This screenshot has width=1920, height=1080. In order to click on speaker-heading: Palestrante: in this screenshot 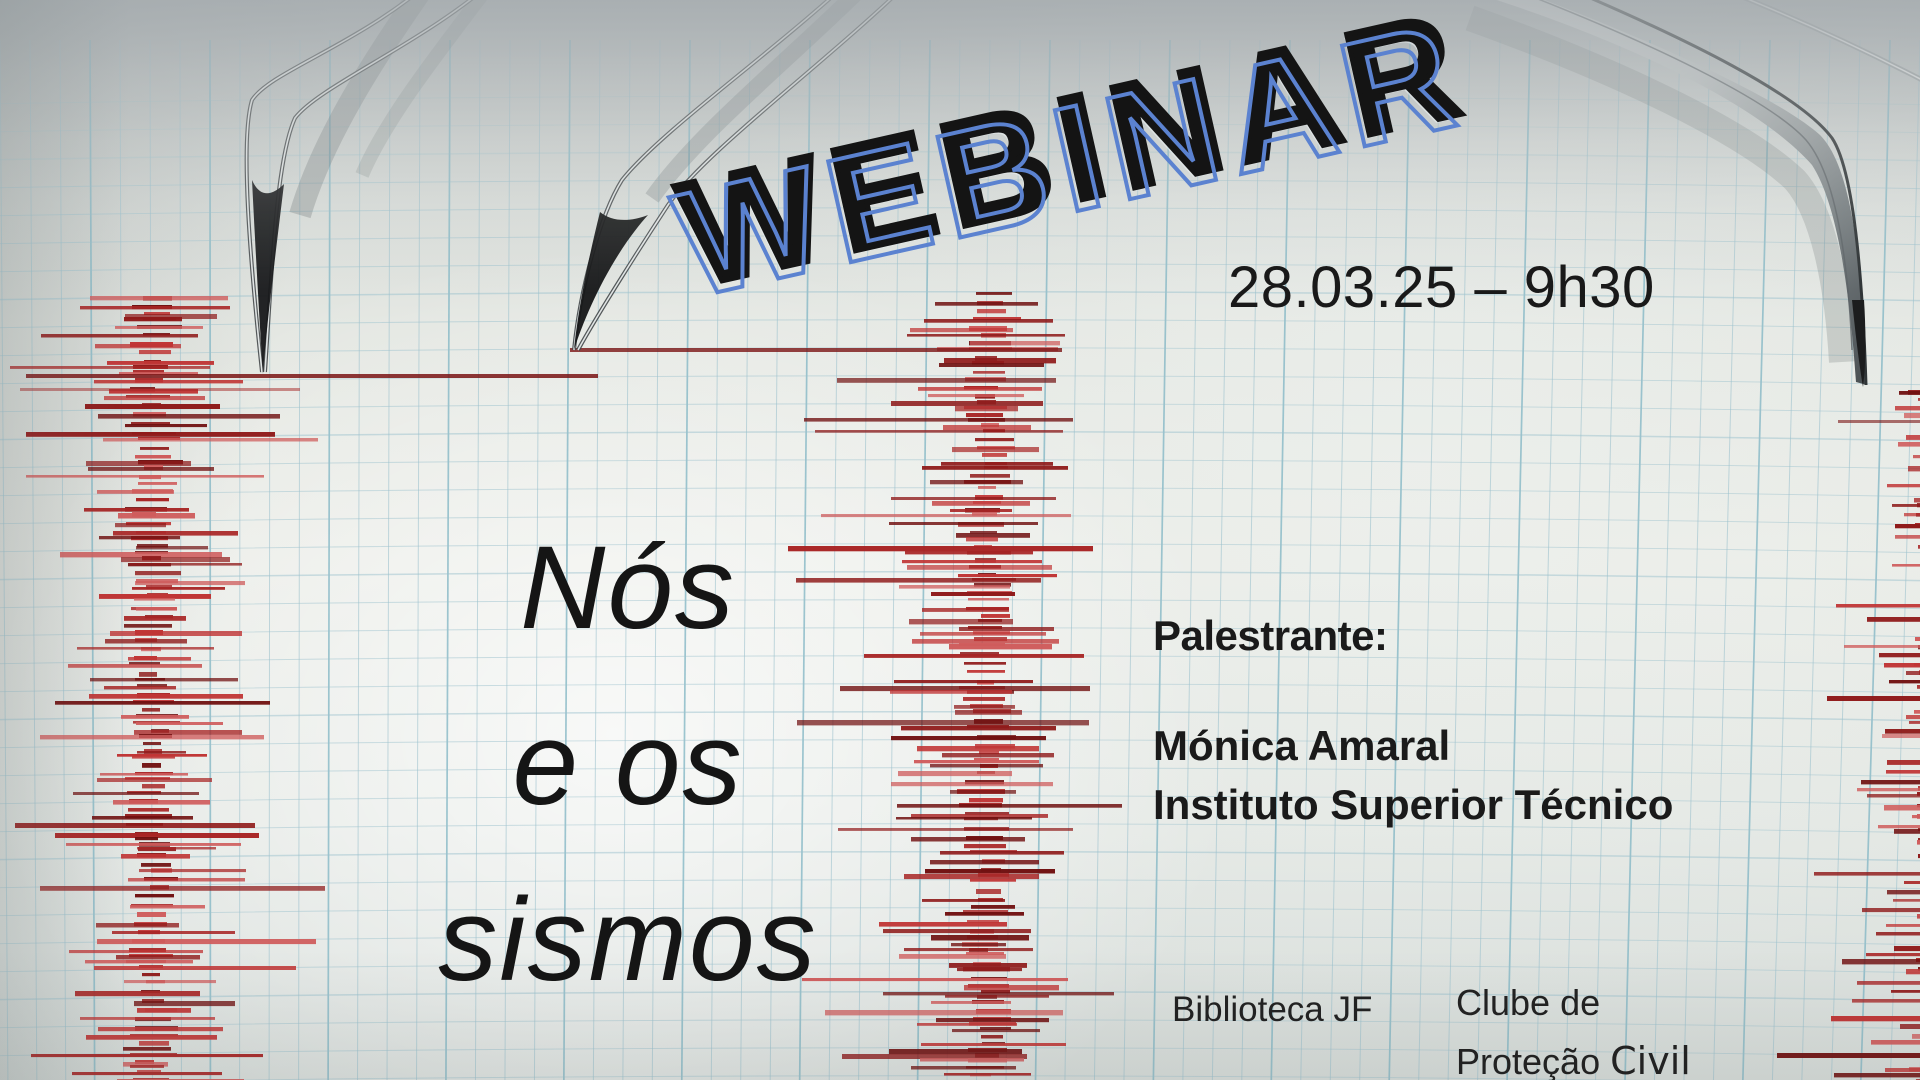, I will do `click(1270, 635)`.